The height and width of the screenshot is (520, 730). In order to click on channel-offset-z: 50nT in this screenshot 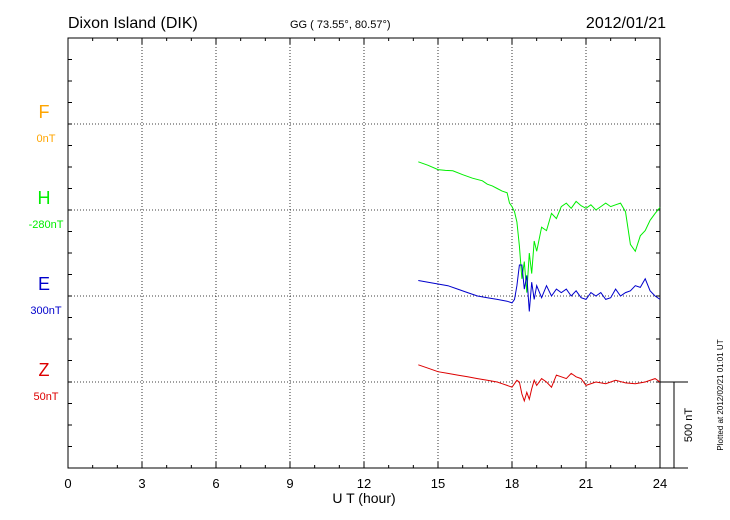, I will do `click(45, 397)`.